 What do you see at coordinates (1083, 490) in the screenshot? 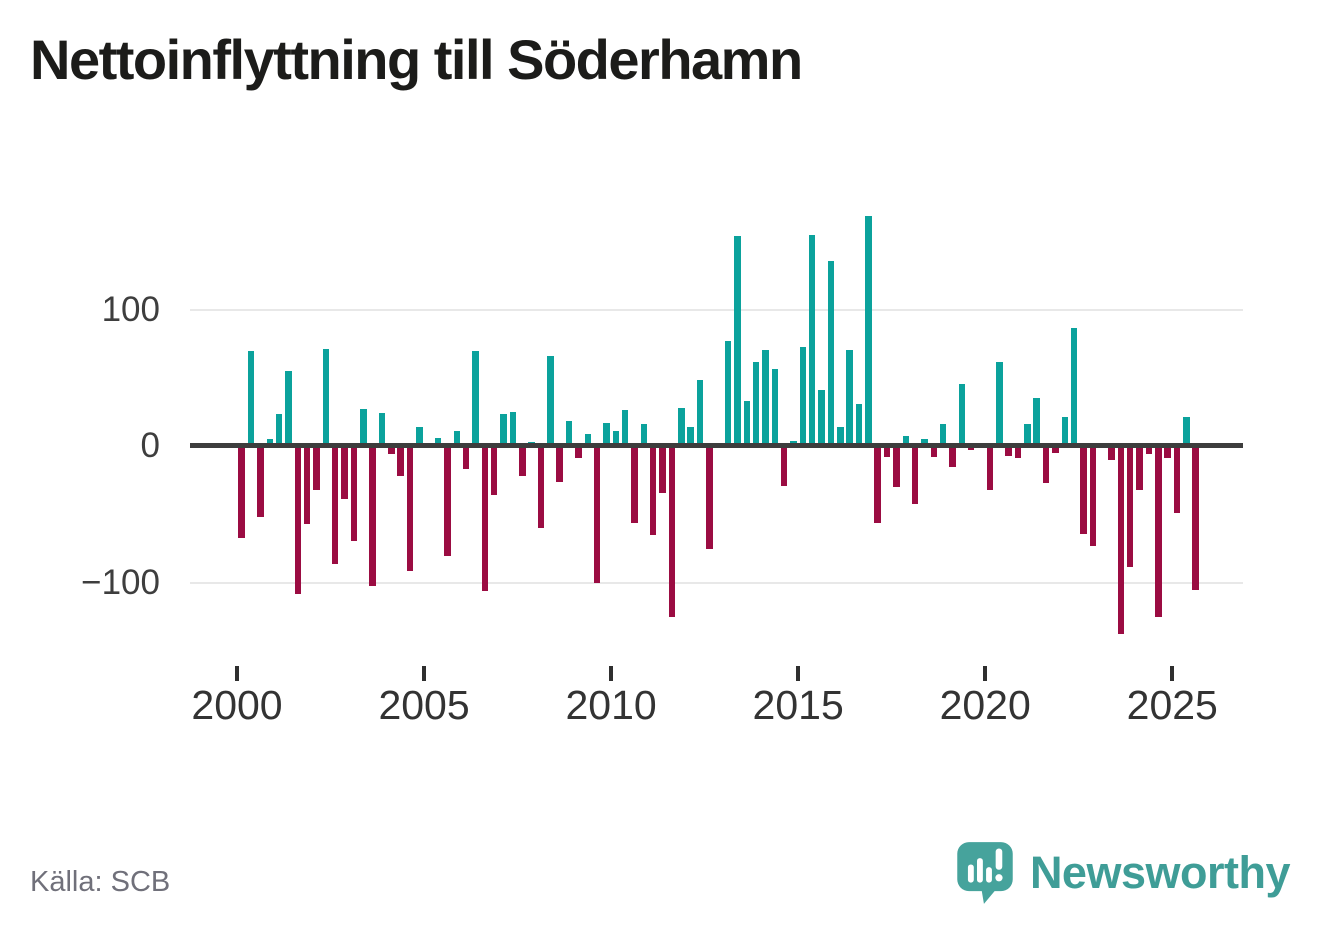
I see `bar-2022-q3` at bounding box center [1083, 490].